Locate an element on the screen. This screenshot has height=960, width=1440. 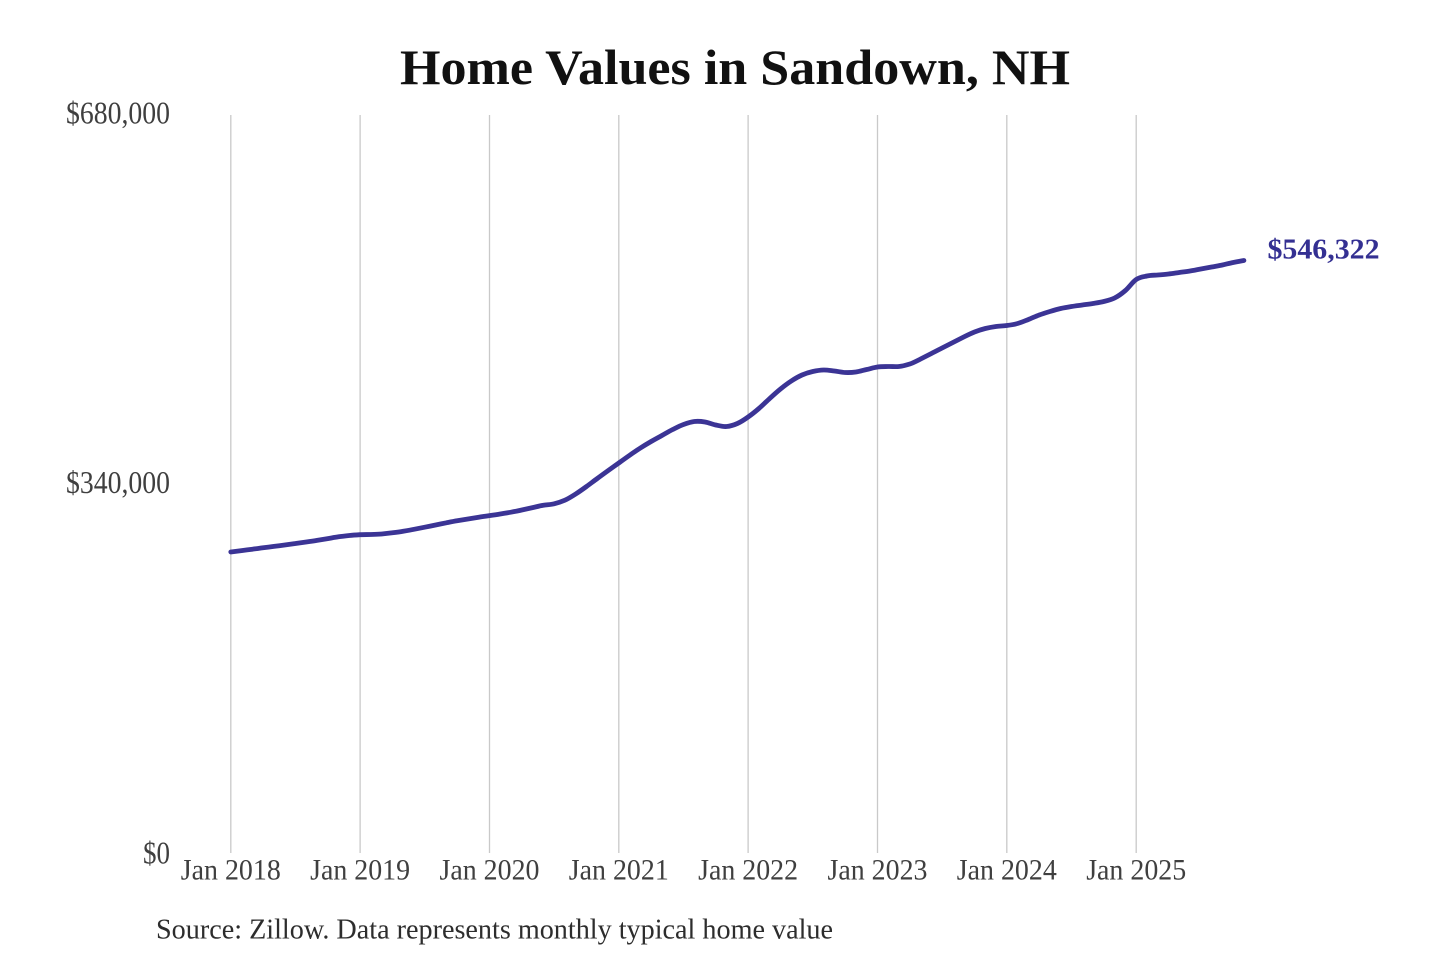
svg-text: Jan 2020 is located at coordinates (490, 870).